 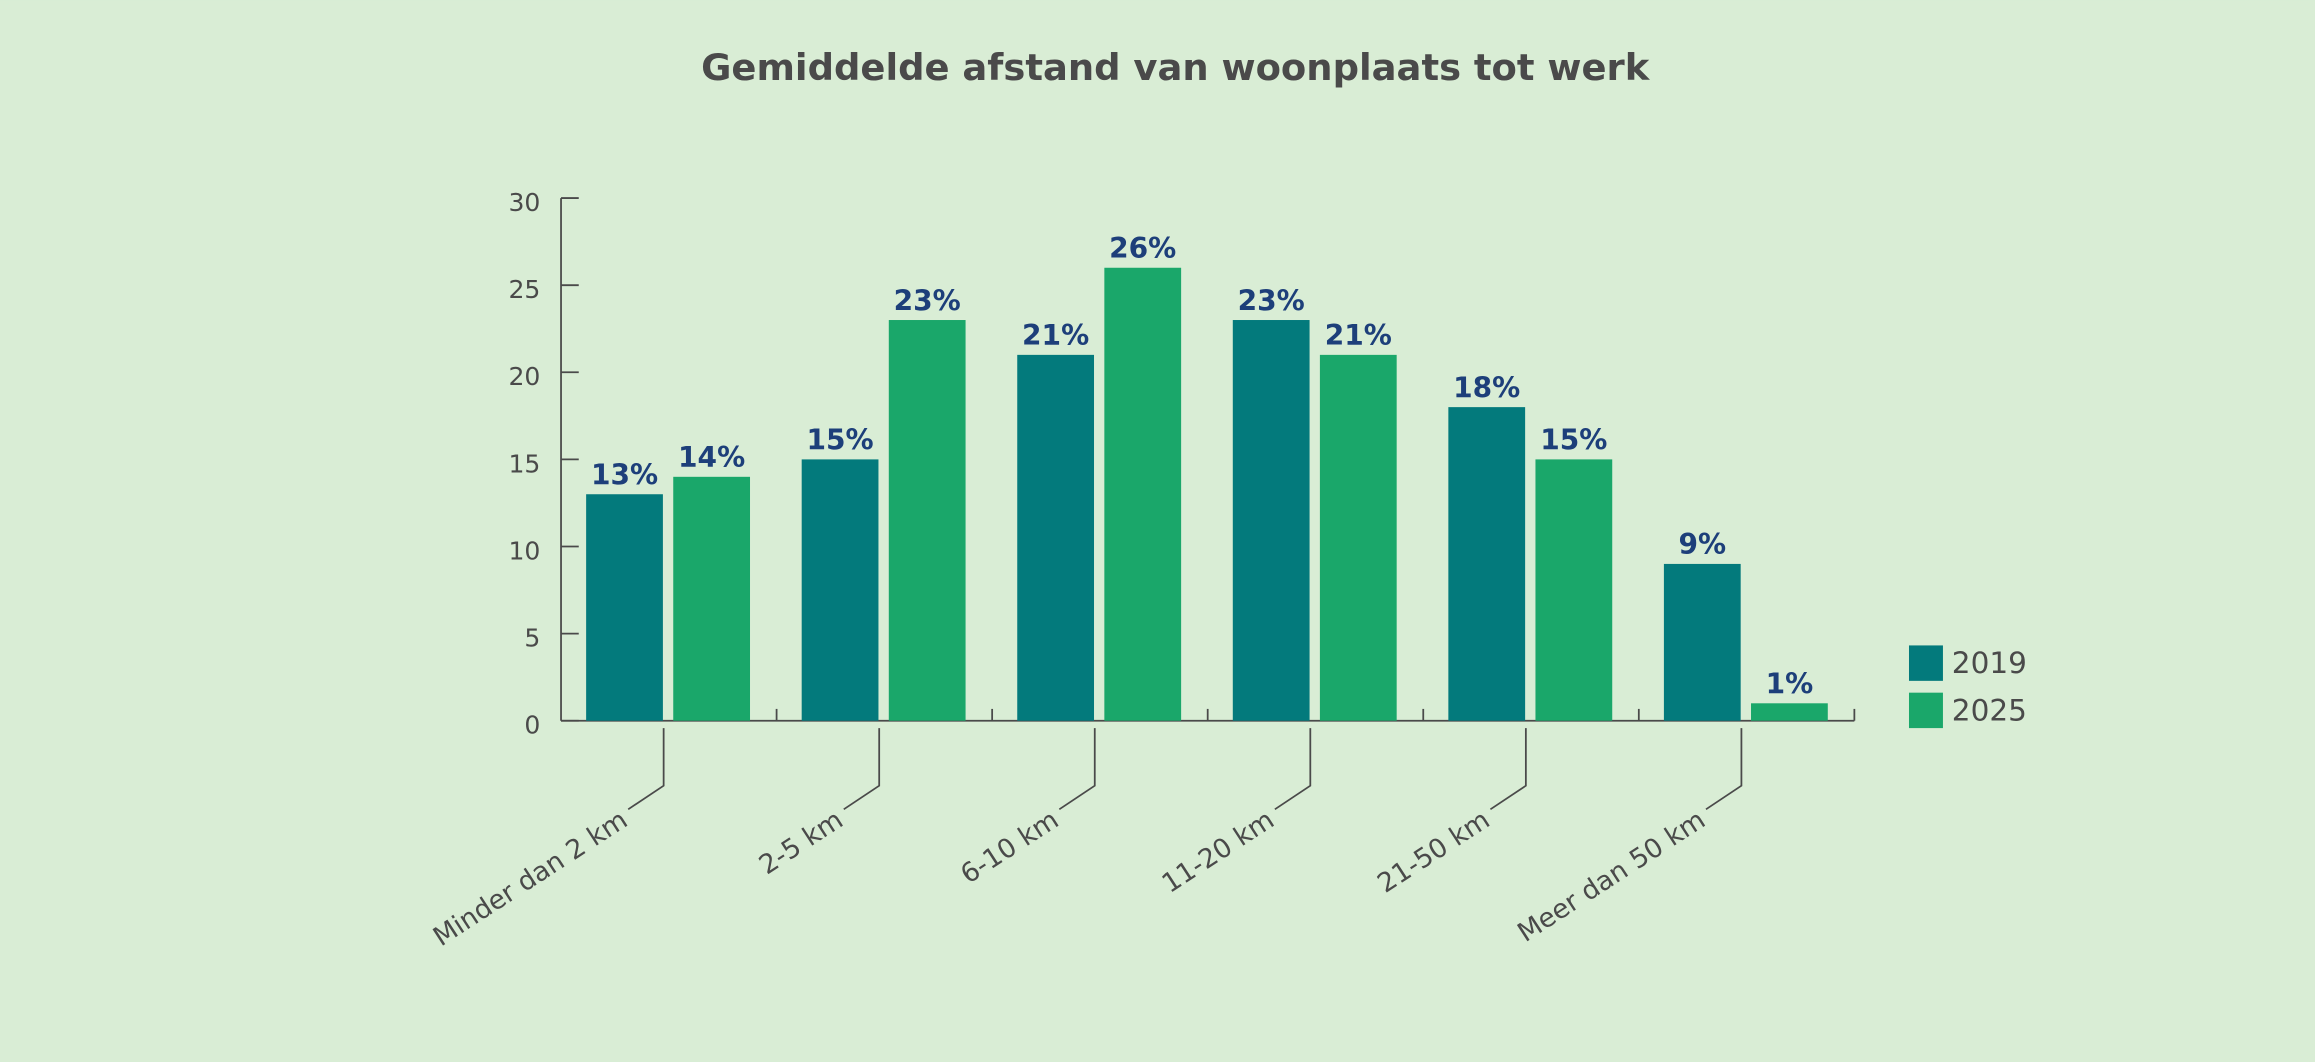 What do you see at coordinates (524, 463) in the screenshot?
I see `y-tick-label: 15` at bounding box center [524, 463].